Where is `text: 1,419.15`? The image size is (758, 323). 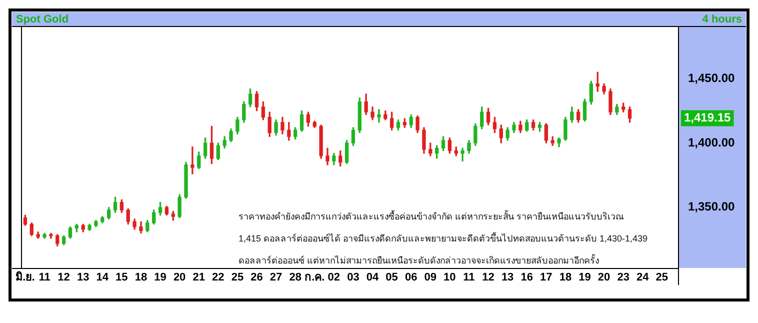
text: 1,419.15 is located at coordinates (708, 117).